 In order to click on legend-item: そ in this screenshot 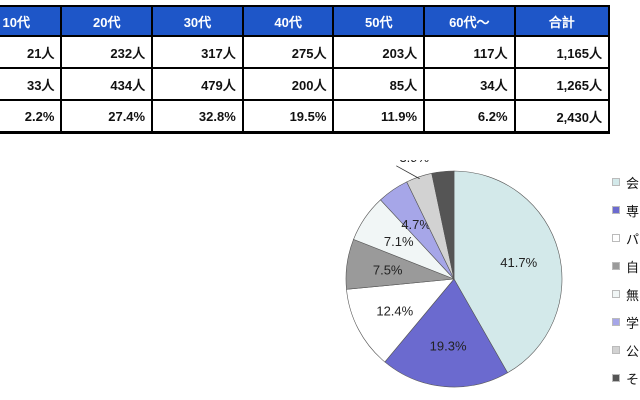, I will do `click(625, 378)`.